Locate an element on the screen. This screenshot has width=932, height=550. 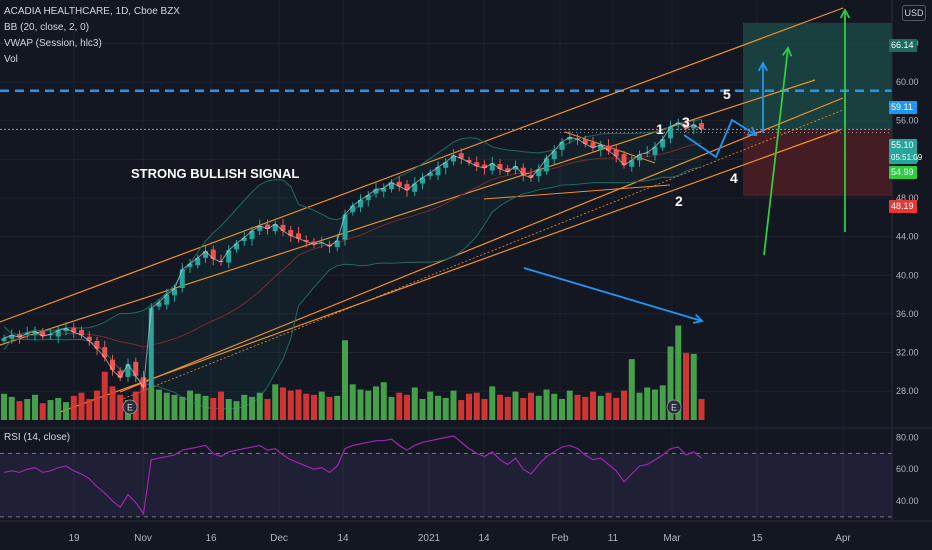
indicator-vol-label: Vol is located at coordinates (11, 59).